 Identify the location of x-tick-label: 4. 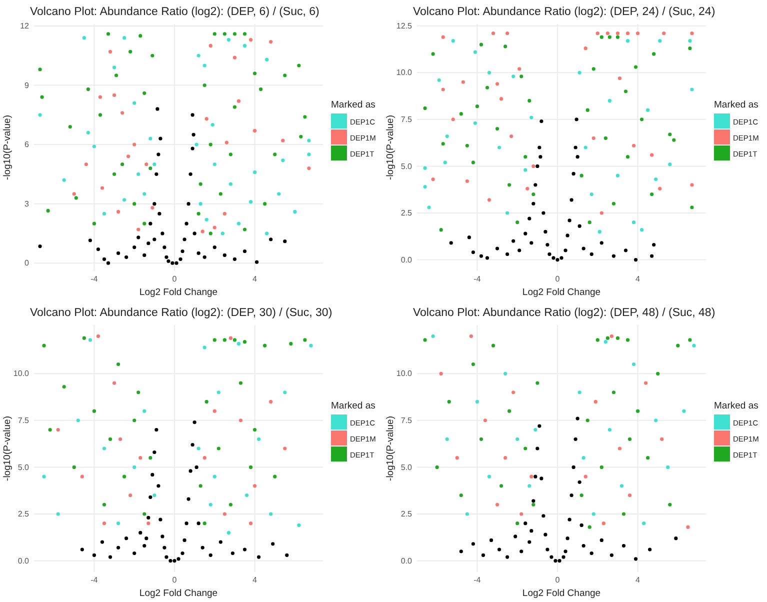
(255, 580).